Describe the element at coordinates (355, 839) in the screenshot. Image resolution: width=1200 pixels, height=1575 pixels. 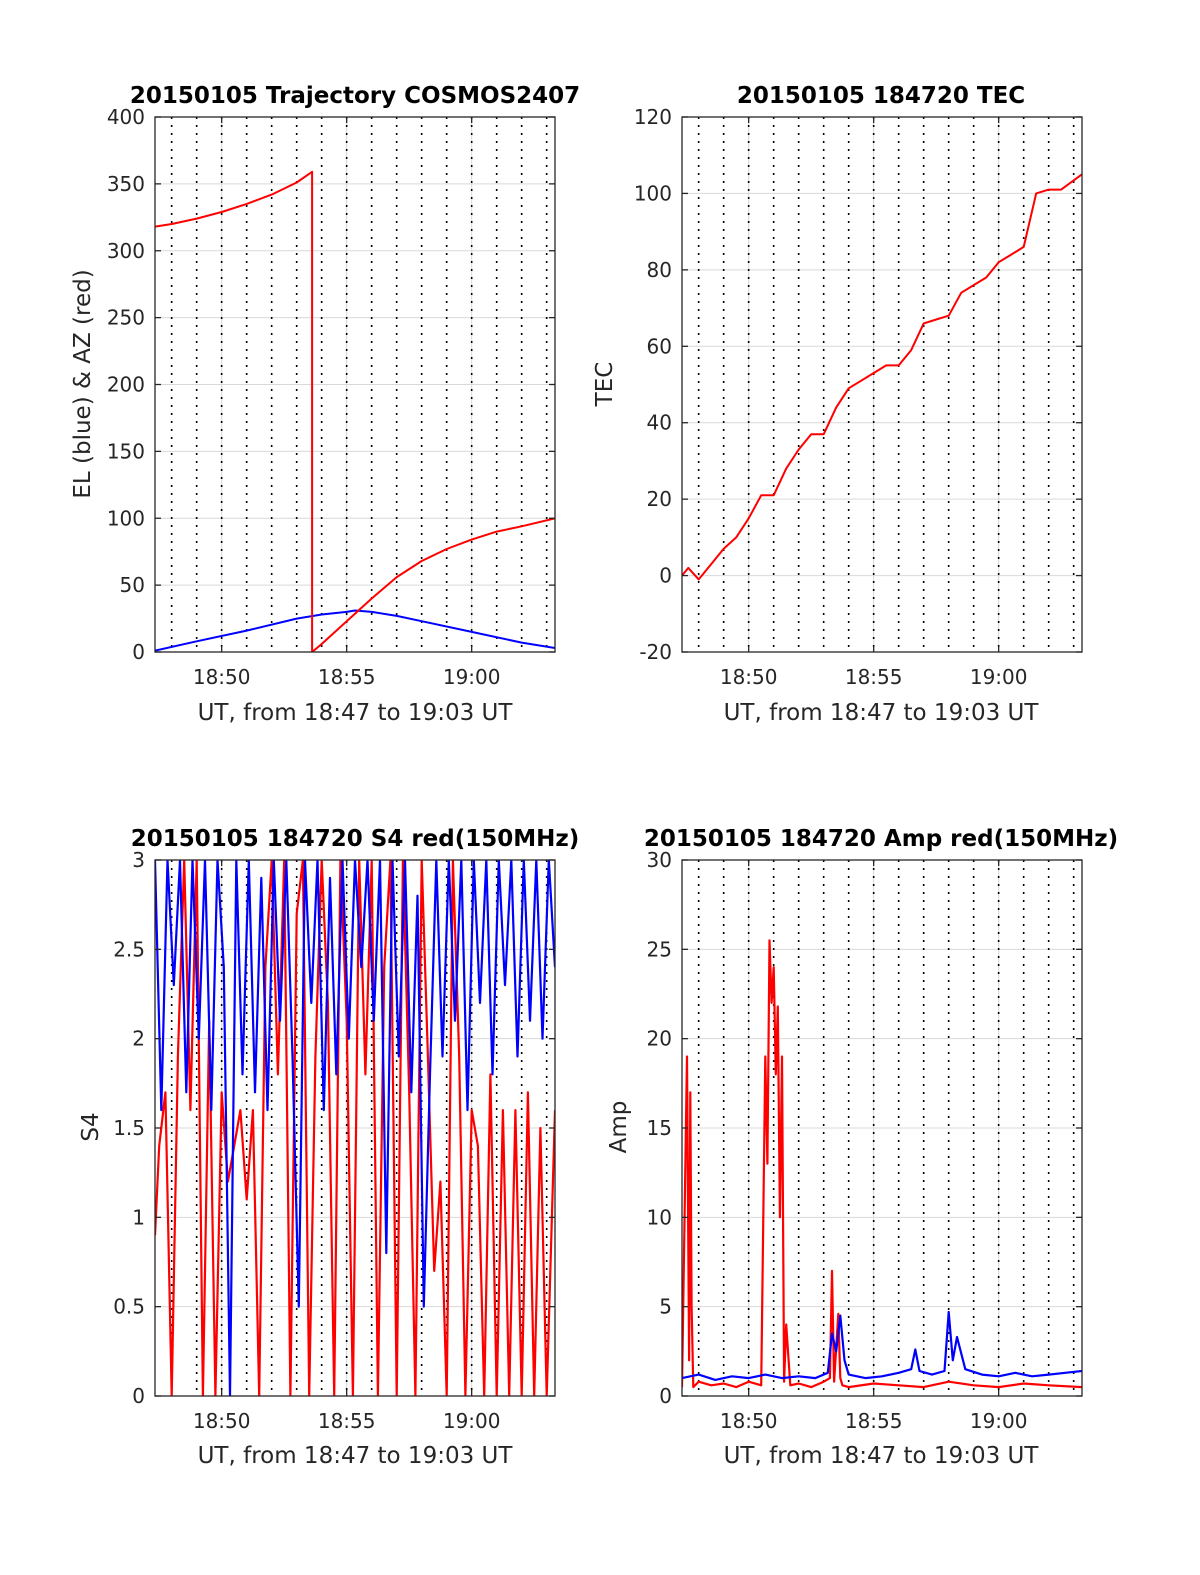
I see `s4-title: 20150105 184720 S4 red(150MHz)` at that location.